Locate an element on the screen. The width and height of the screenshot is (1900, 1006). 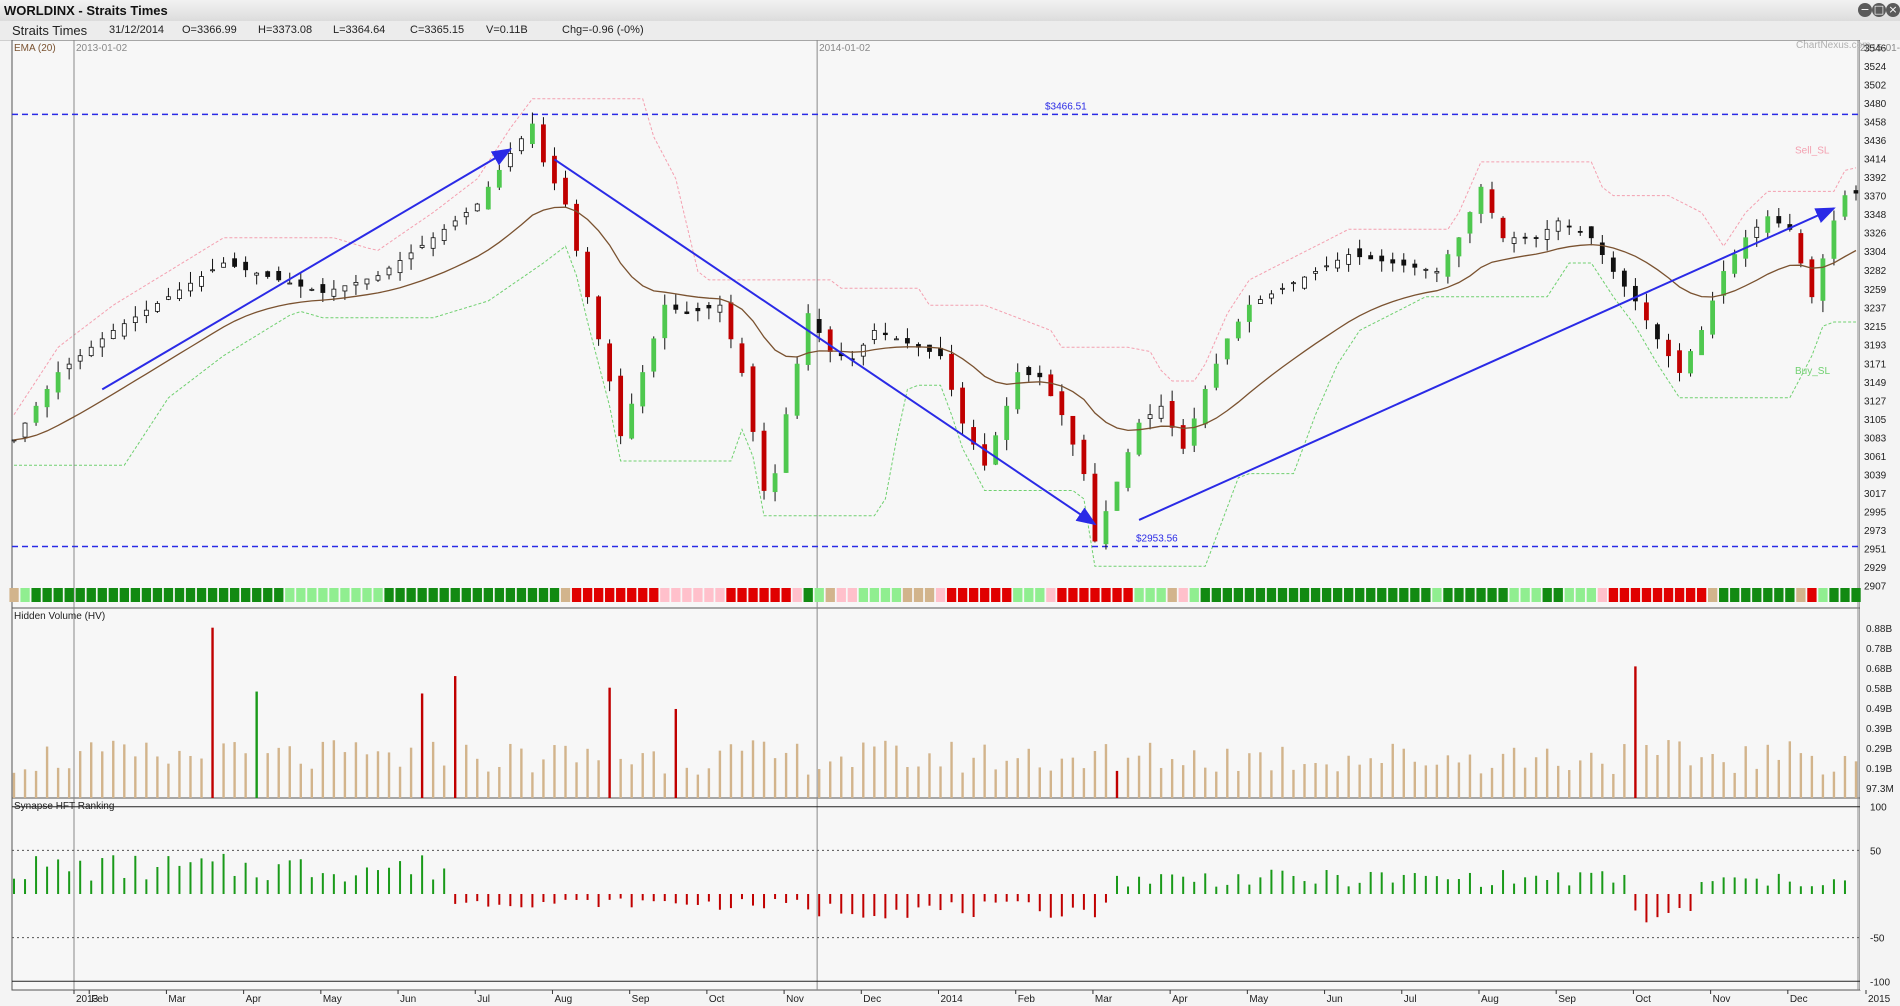
minimize-icon: − is located at coordinates (1865, 10).